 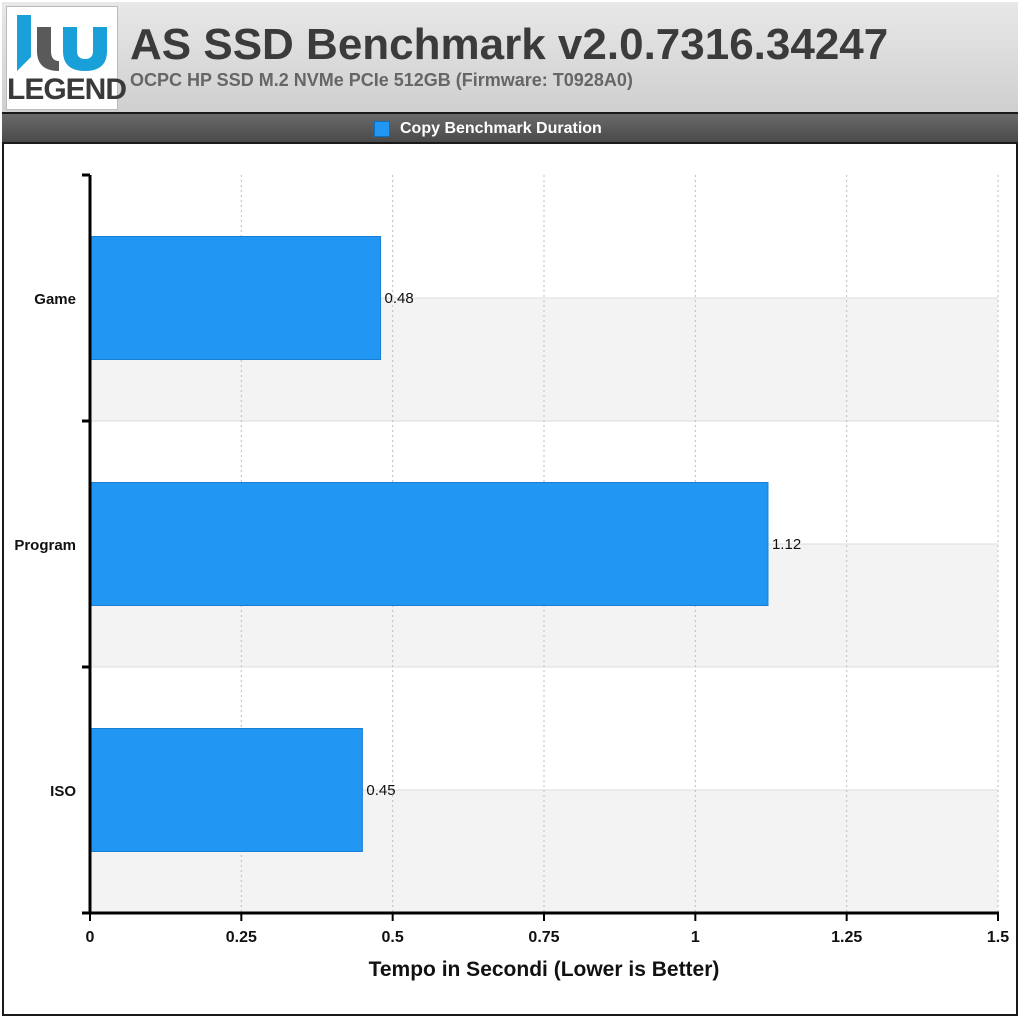 I want to click on legend-label: Copy Benchmark Duration, so click(x=501, y=128).